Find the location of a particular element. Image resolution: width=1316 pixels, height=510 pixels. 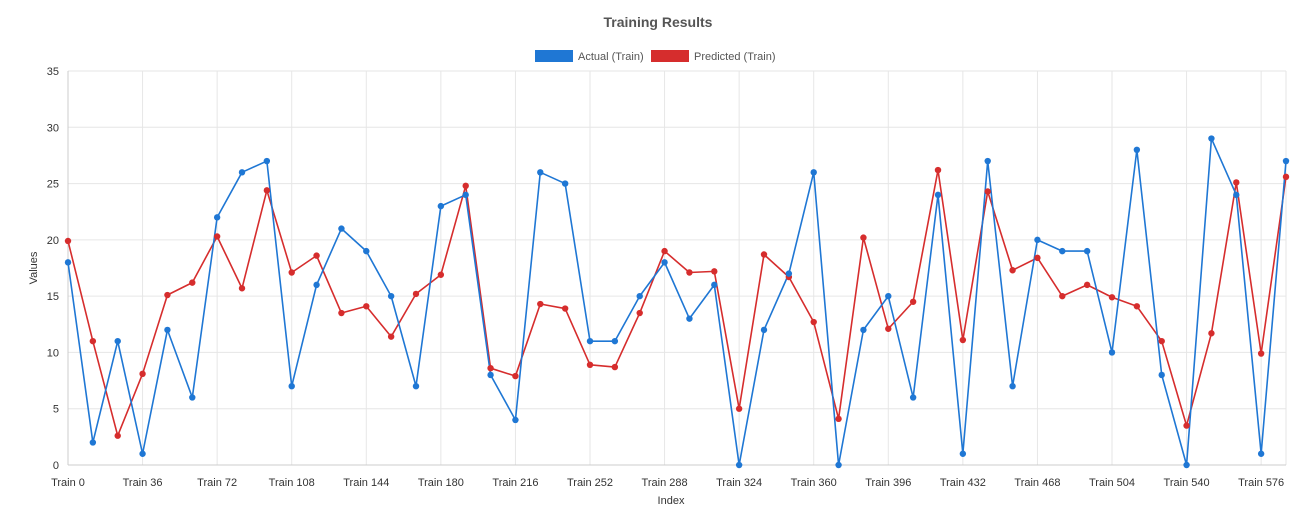

legend: Actual (Train) Predicted (Train) is located at coordinates (655, 56).